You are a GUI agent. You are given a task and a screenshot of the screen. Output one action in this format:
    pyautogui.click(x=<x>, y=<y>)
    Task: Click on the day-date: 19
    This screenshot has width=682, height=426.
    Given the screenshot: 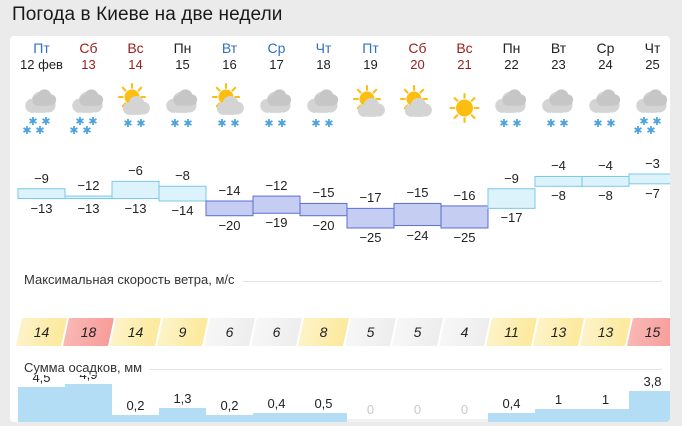 What is the action you would take?
    pyautogui.click(x=370, y=64)
    